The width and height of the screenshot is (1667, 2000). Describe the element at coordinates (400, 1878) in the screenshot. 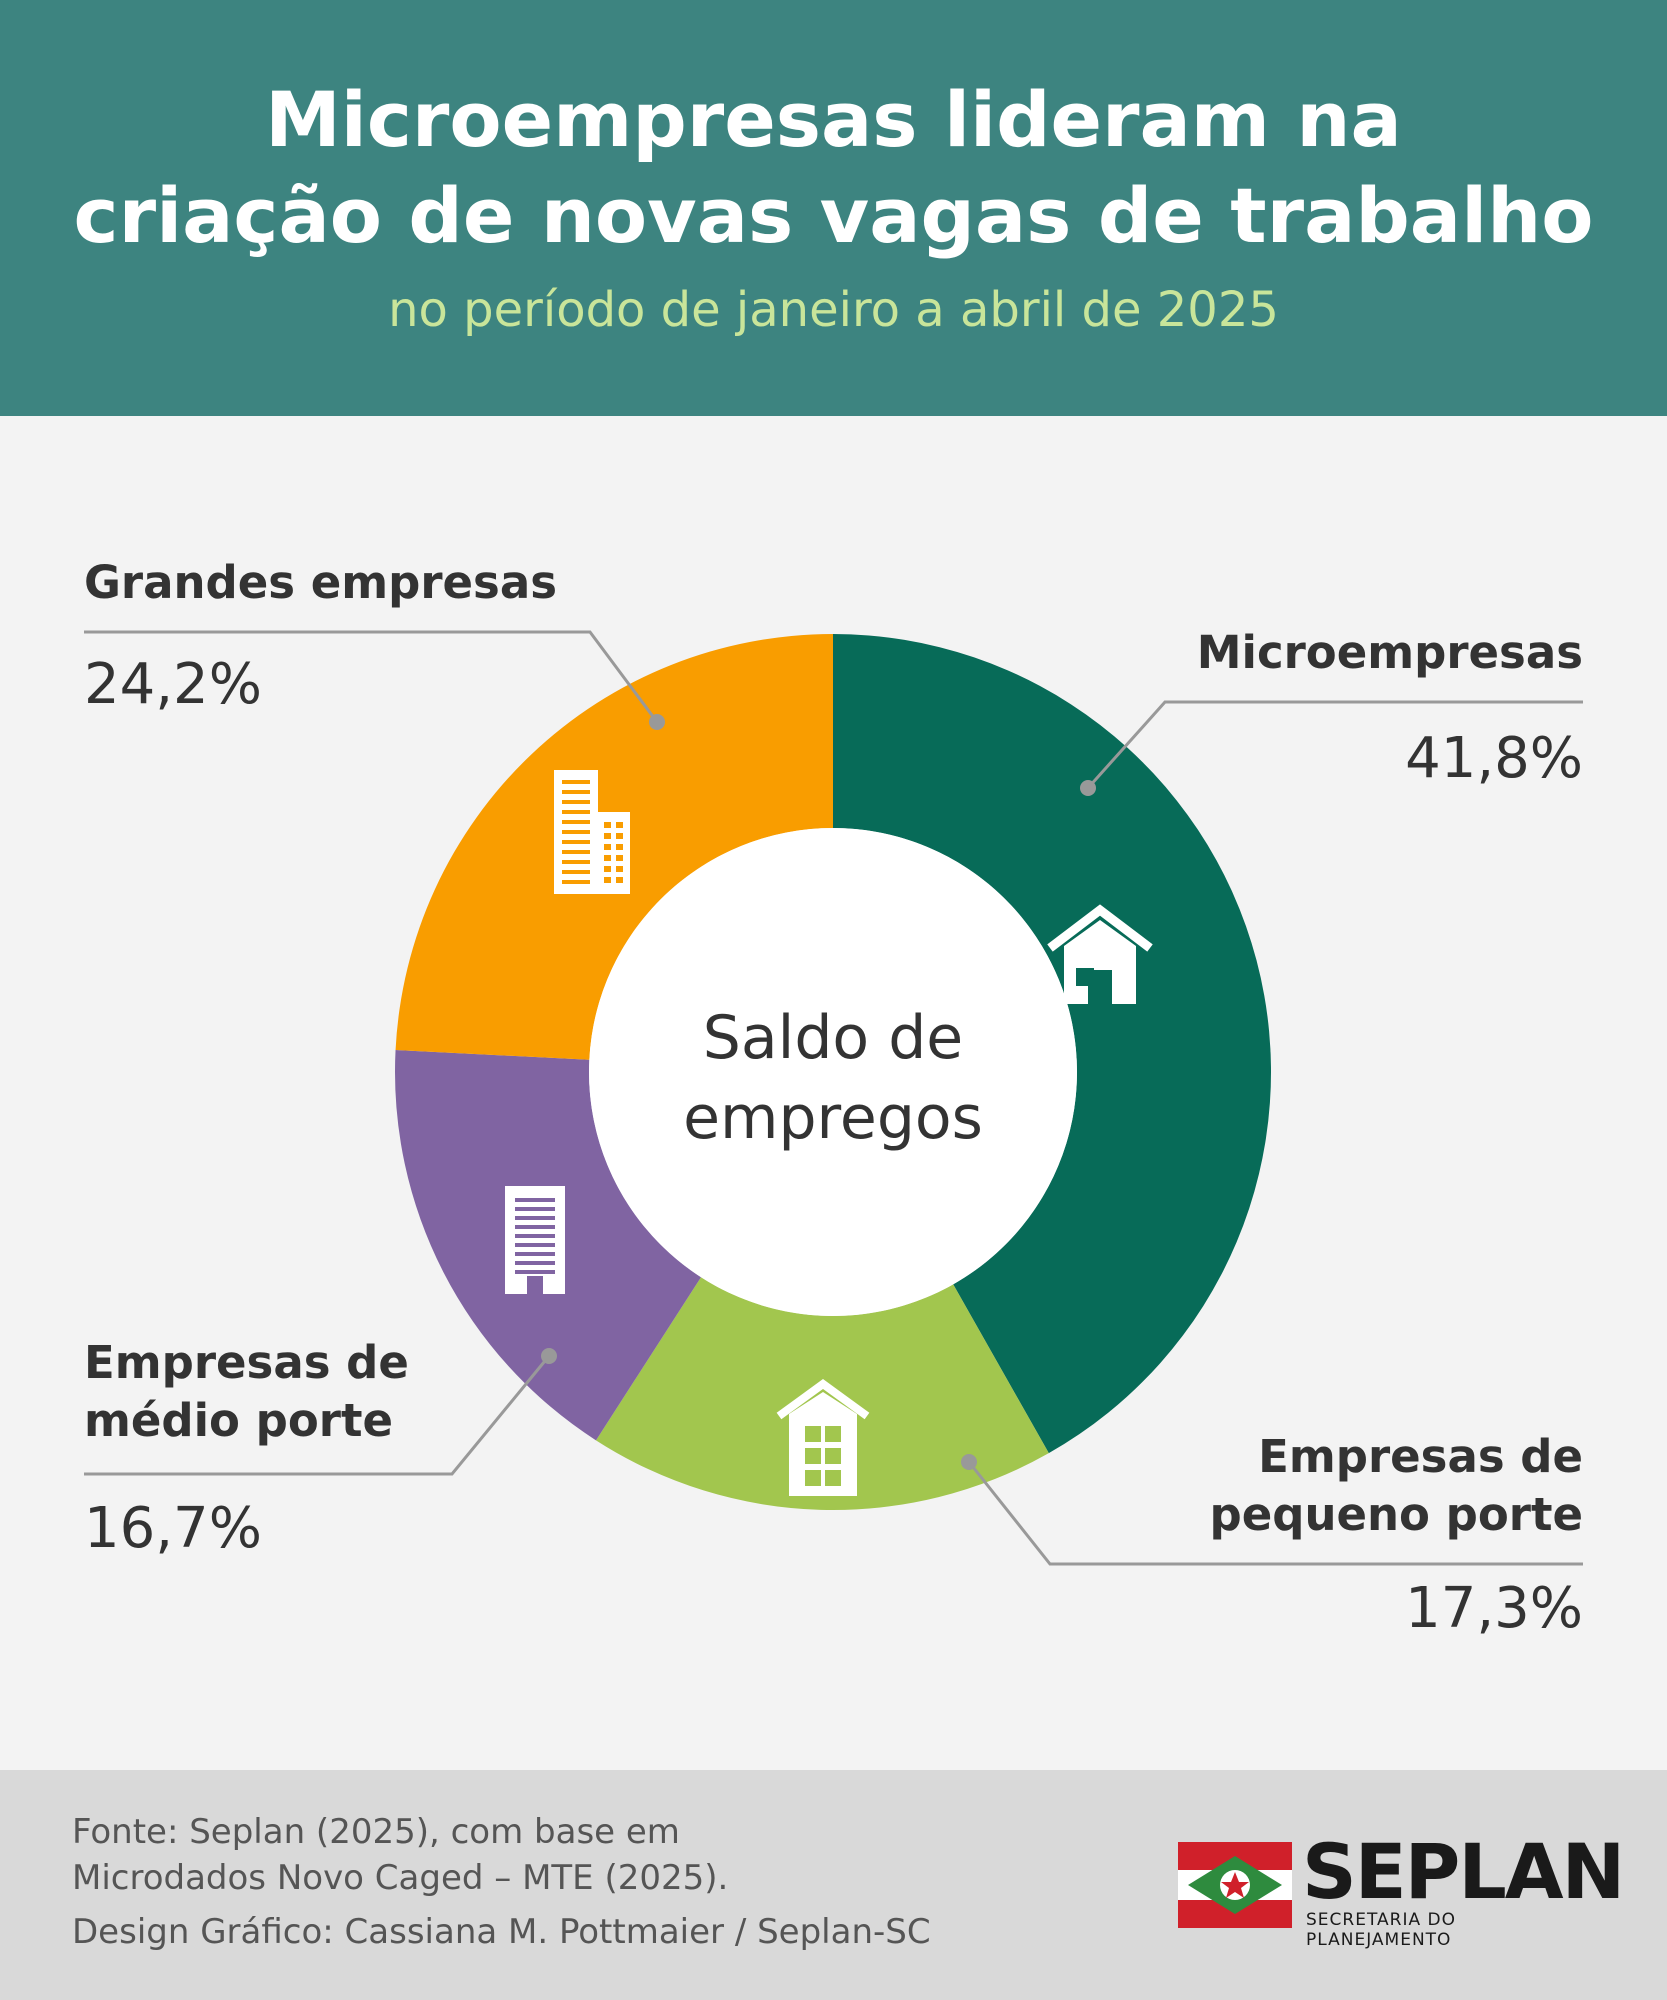

I see `source-line-2: Microdados Novo Caged – MTE (2025).` at that location.